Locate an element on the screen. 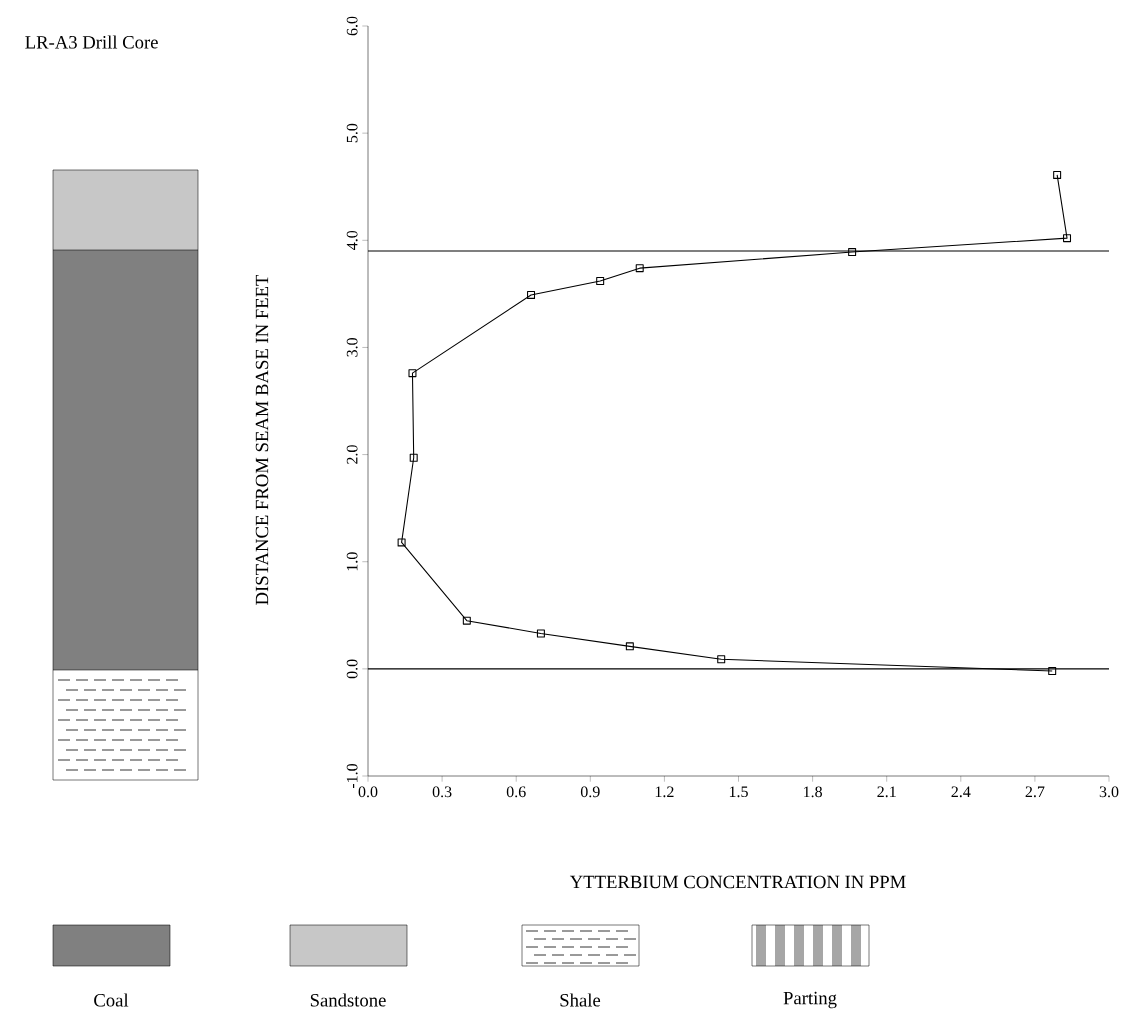  y-axis-title: DISTANCE FROM SEAM BASE IN FEET is located at coordinates (262, 439).